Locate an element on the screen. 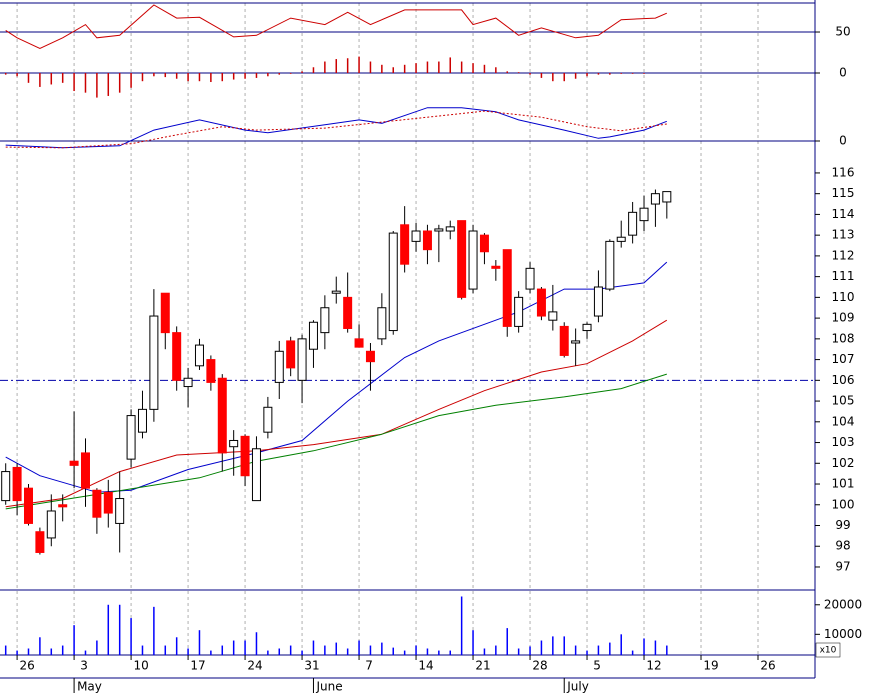 This screenshot has height=693, width=871. y-tick-label: 97 is located at coordinates (842, 566).